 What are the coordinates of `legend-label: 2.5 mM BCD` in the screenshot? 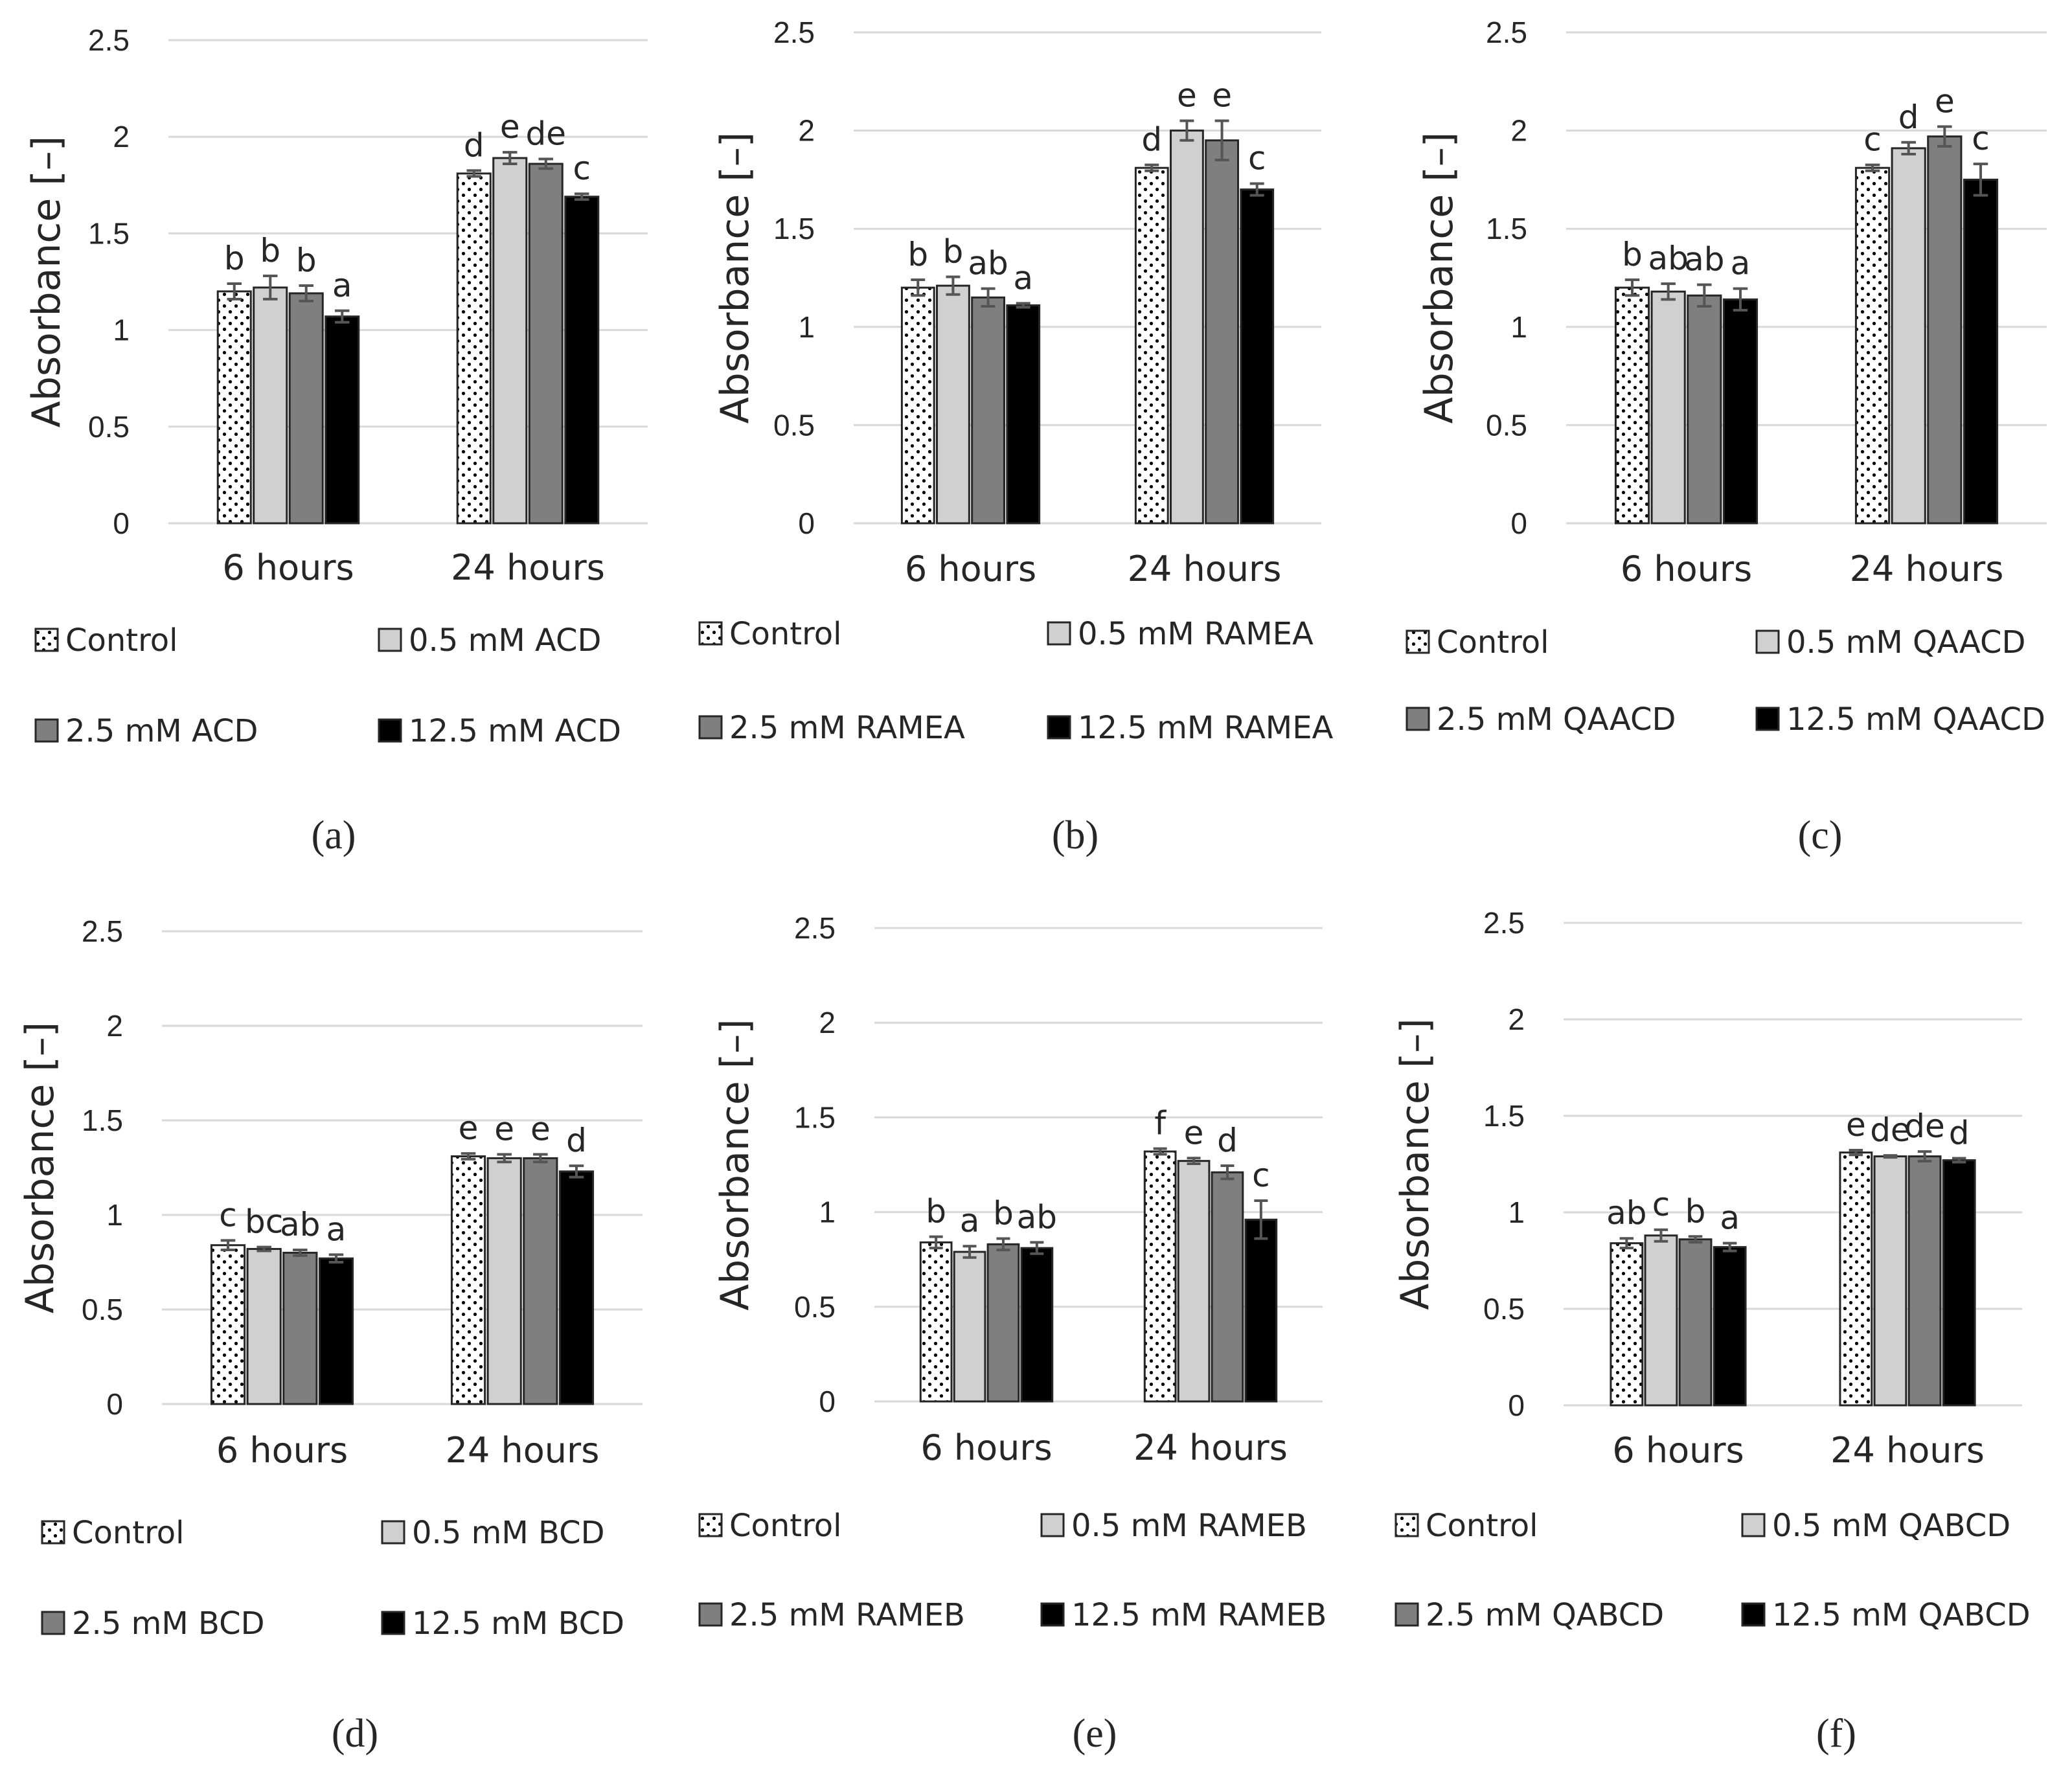 It's located at (168, 1623).